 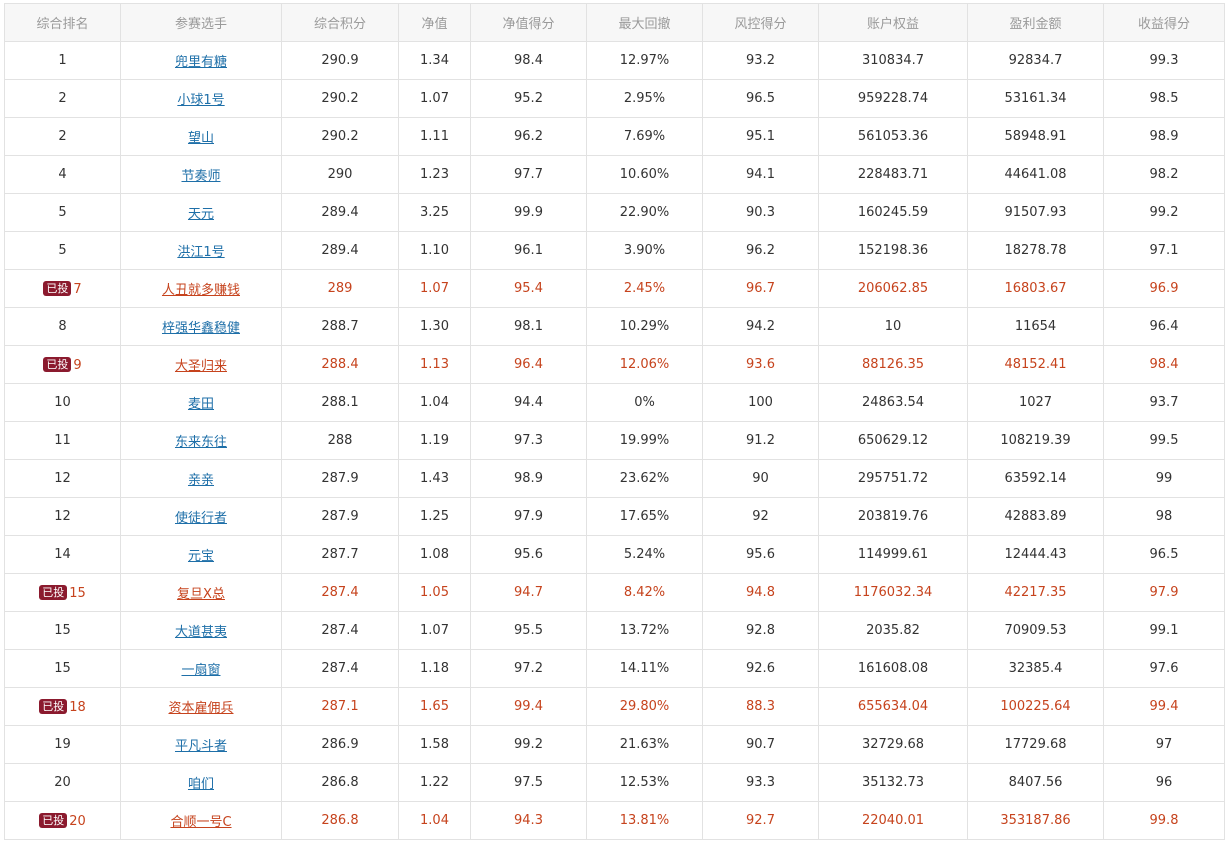 I want to click on return-score-cell: 99, so click(x=1164, y=478).